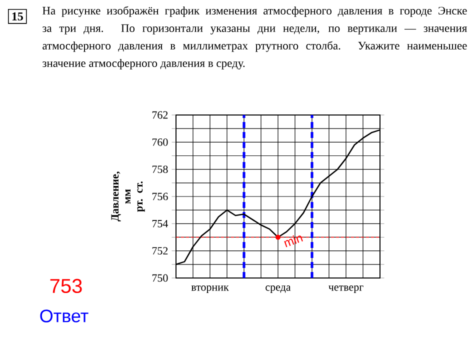 This screenshot has height=342, width=475. I want to click on y-tick-label: 756, so click(160, 196).